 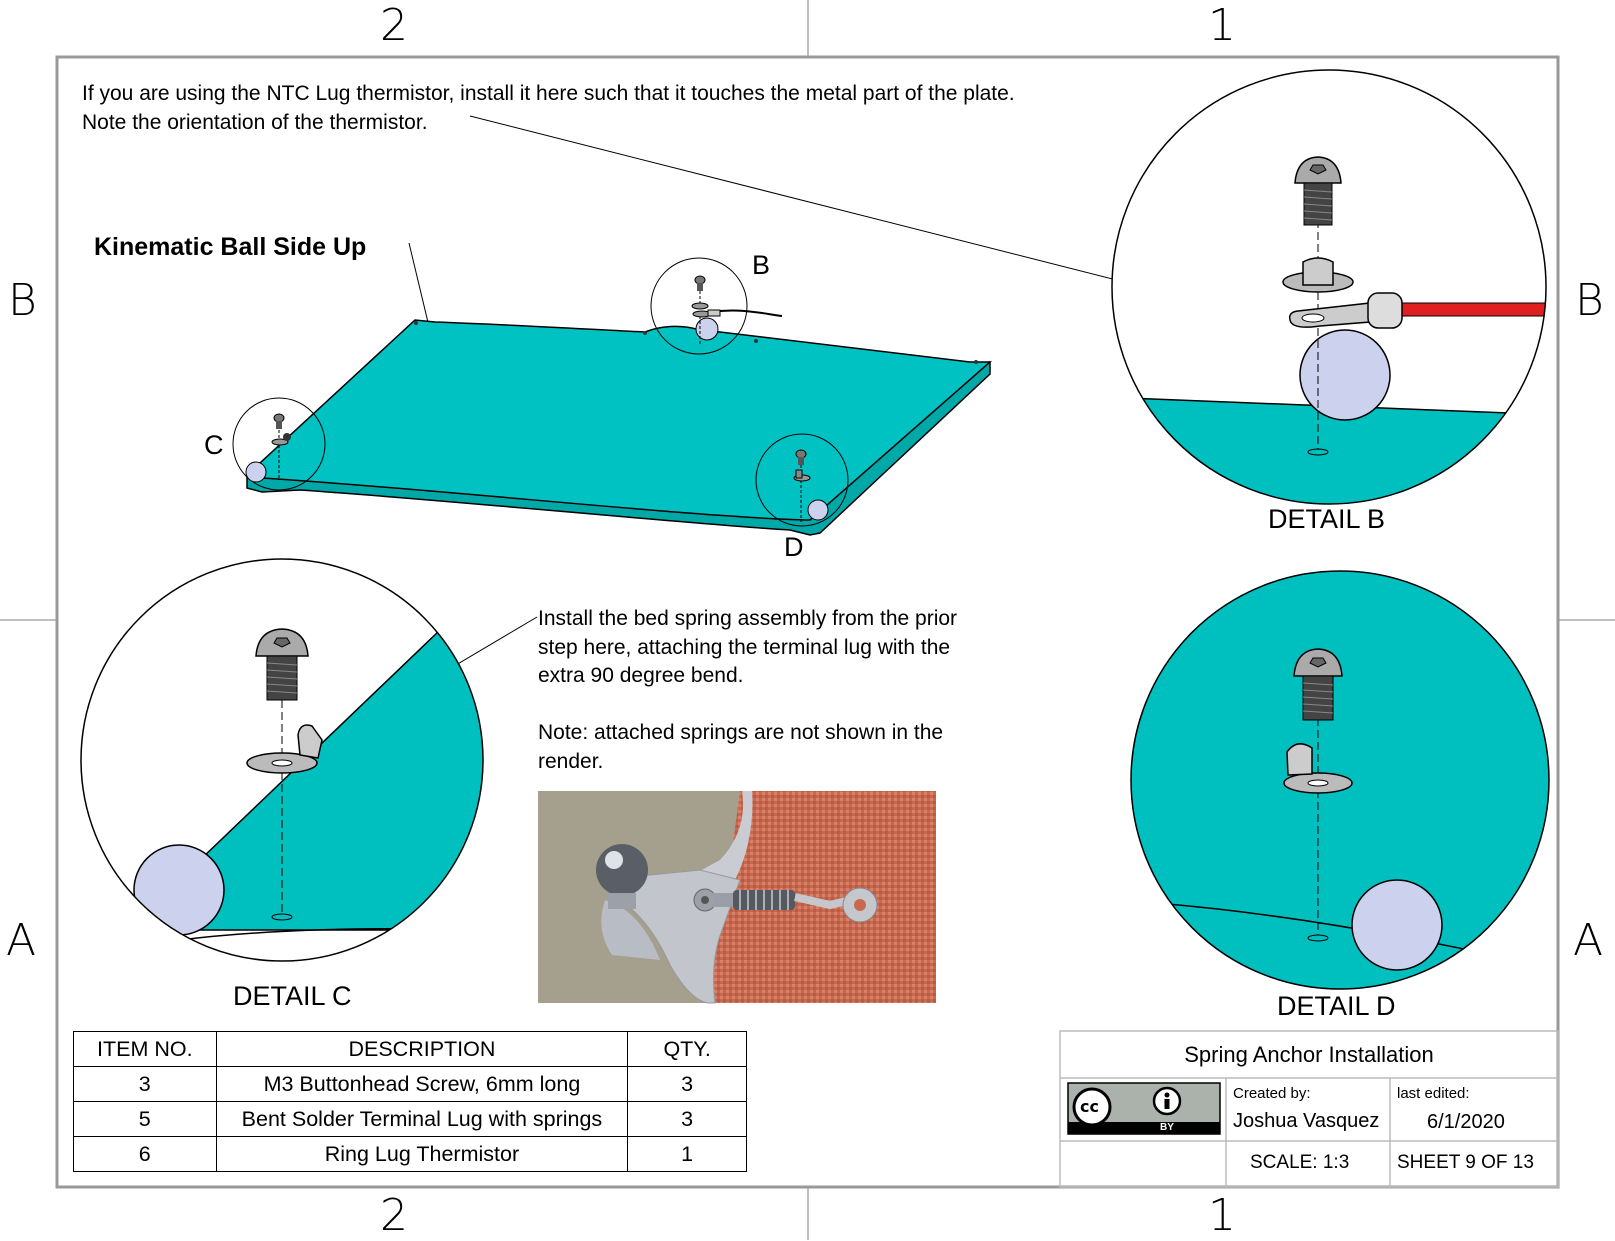 I want to click on detail-c-view, so click(x=282, y=760).